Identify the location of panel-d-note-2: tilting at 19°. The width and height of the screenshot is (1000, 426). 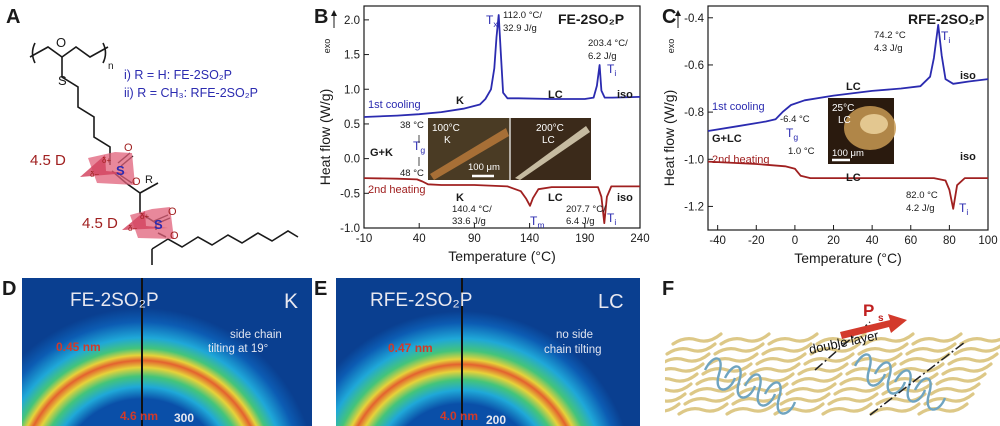
(238, 349).